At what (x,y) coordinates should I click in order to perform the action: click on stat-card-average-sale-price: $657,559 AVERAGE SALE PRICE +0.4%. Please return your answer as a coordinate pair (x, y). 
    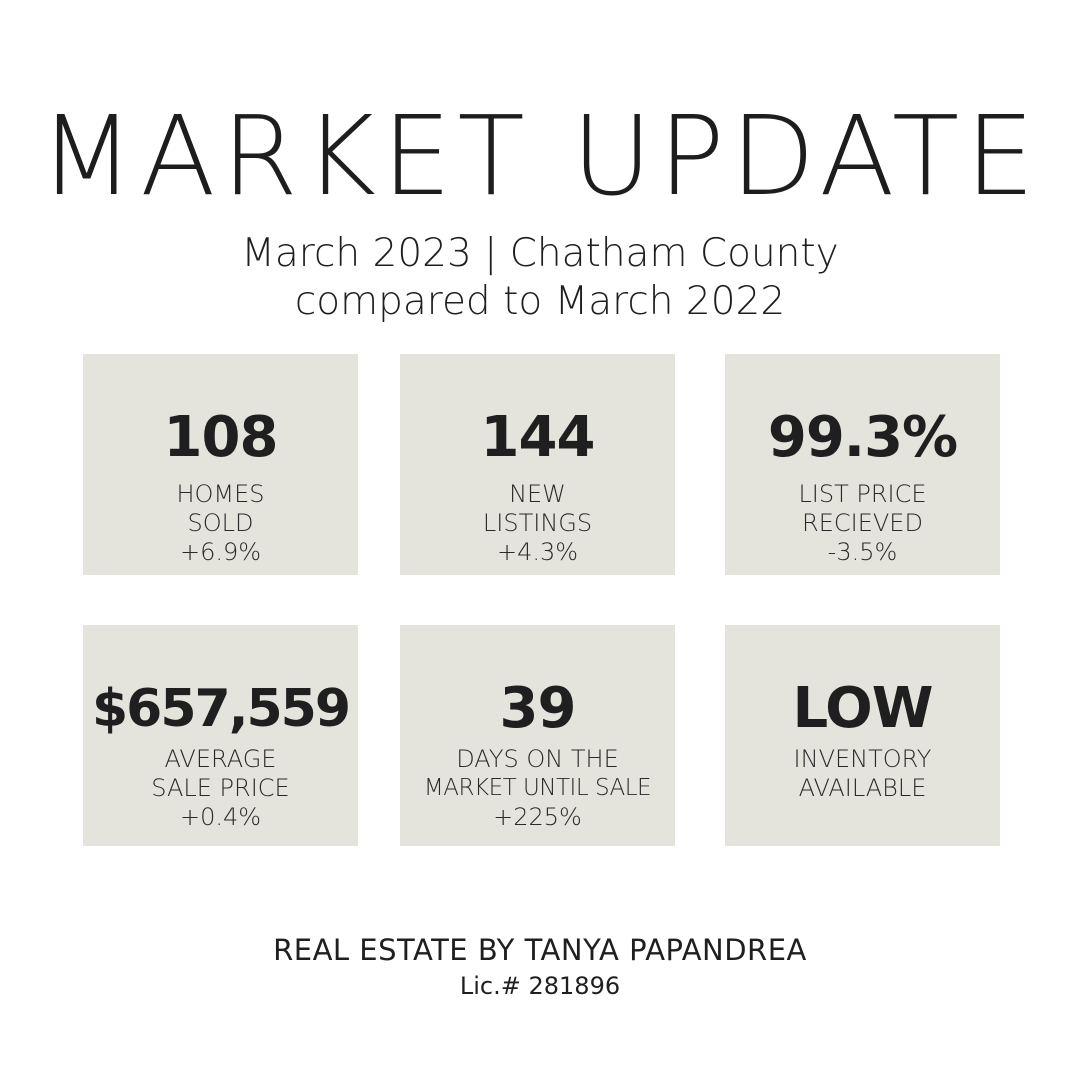
    Looking at the image, I should click on (220, 735).